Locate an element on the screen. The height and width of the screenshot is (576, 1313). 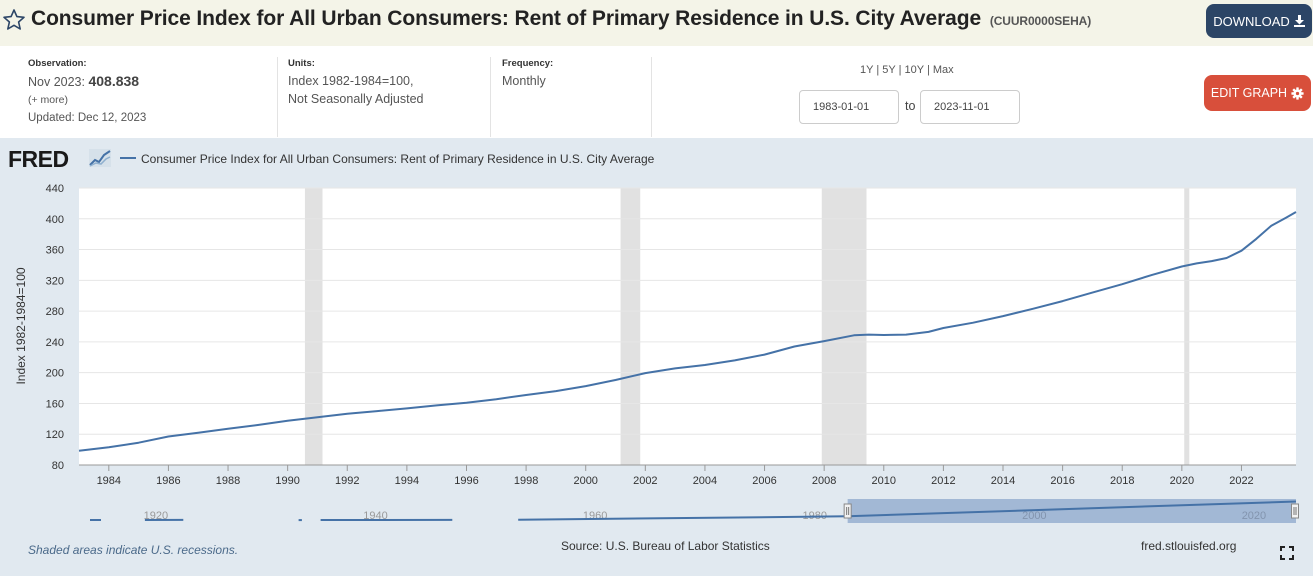
x-tick-label: 1990 is located at coordinates (287, 481).